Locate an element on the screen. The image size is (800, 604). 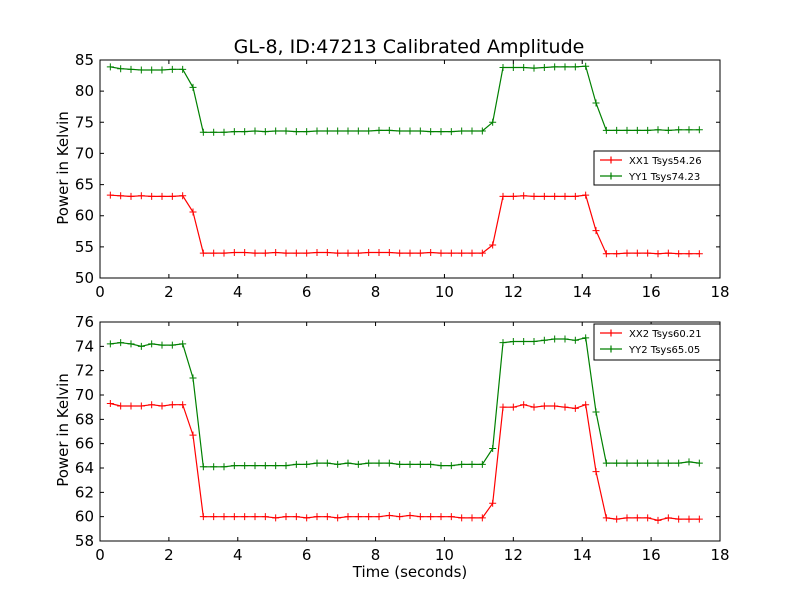
legend-swatch is located at coordinates (611, 160).